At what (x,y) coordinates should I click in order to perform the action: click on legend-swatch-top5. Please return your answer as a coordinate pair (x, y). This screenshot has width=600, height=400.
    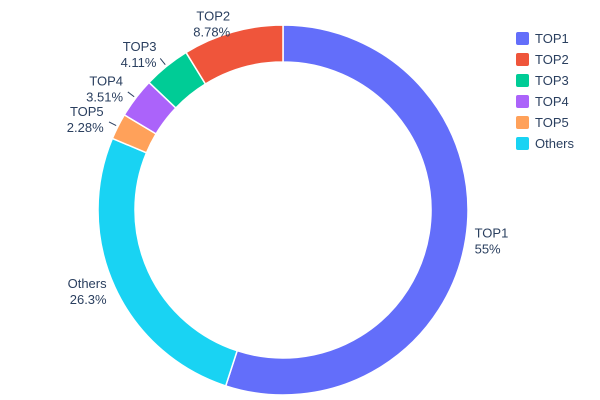
    Looking at the image, I should click on (522, 122).